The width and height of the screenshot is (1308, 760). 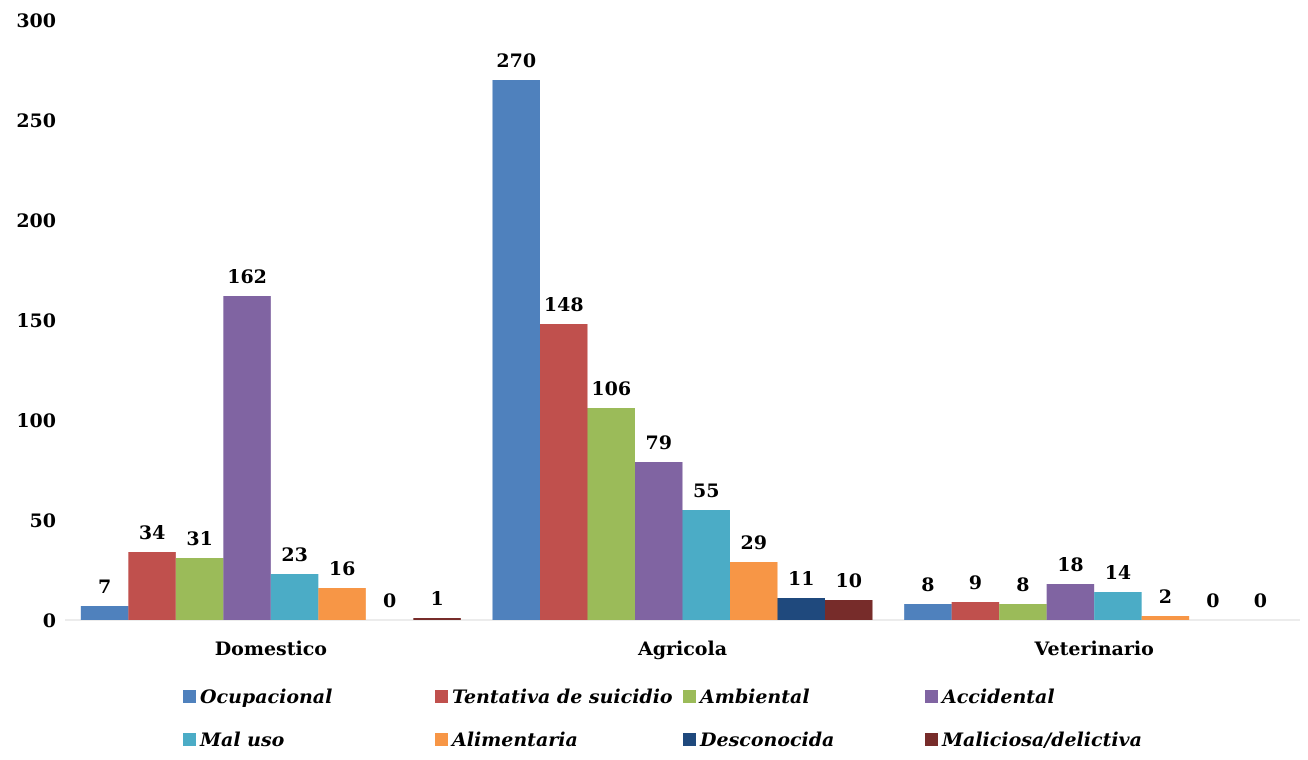 I want to click on legend-label: Ambiental, so click(x=754, y=697).